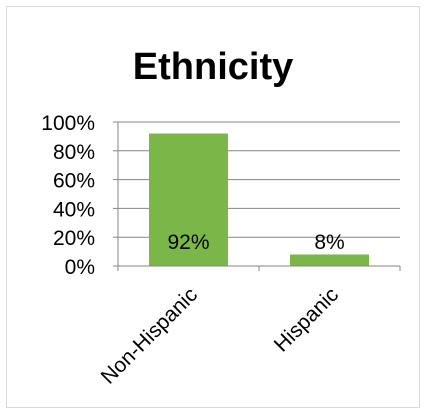  Describe the element at coordinates (306, 319) in the screenshot. I see `x-tick-label: Hispanic` at that location.